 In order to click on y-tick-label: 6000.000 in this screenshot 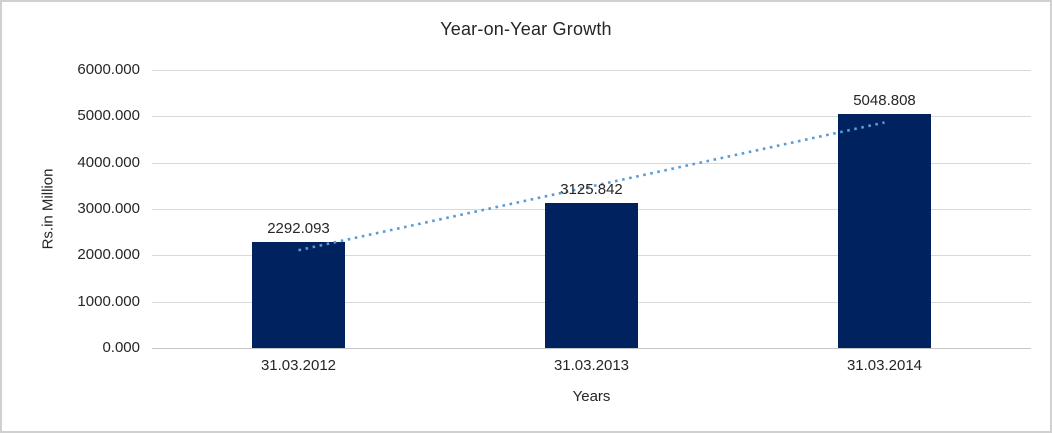, I will do `click(108, 69)`.